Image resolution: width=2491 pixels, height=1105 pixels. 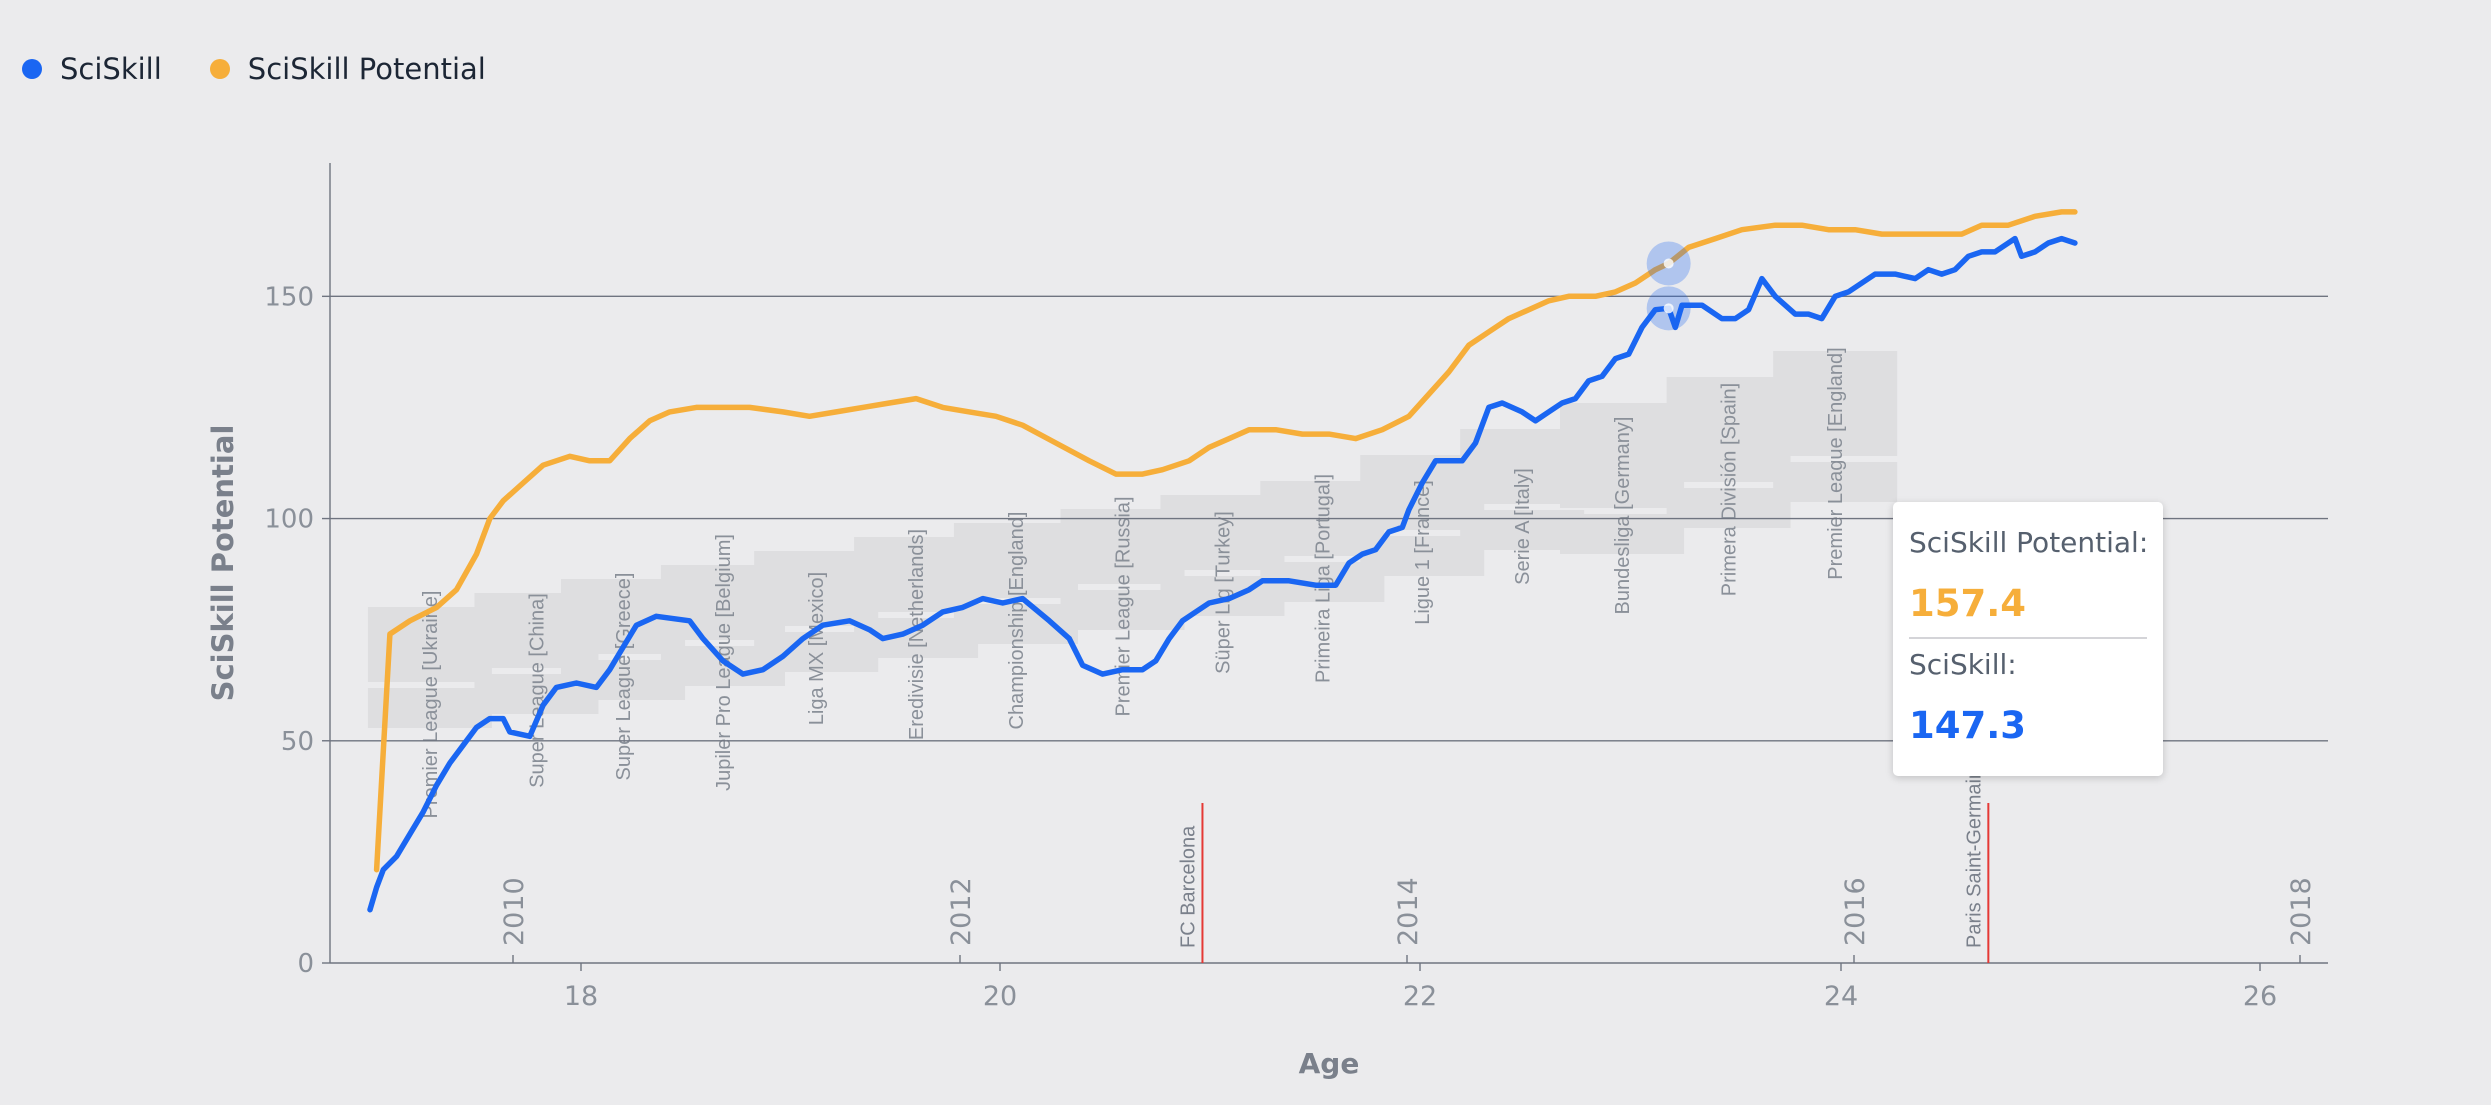 I want to click on tooltip-potential-value: 157.4, so click(x=1968, y=603).